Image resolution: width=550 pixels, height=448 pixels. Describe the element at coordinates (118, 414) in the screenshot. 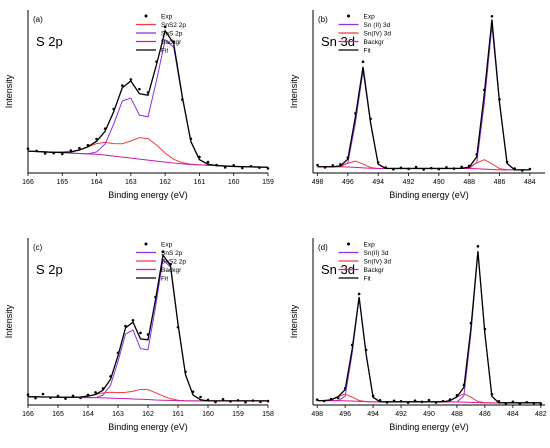

I see `x-tick-label: 163` at that location.